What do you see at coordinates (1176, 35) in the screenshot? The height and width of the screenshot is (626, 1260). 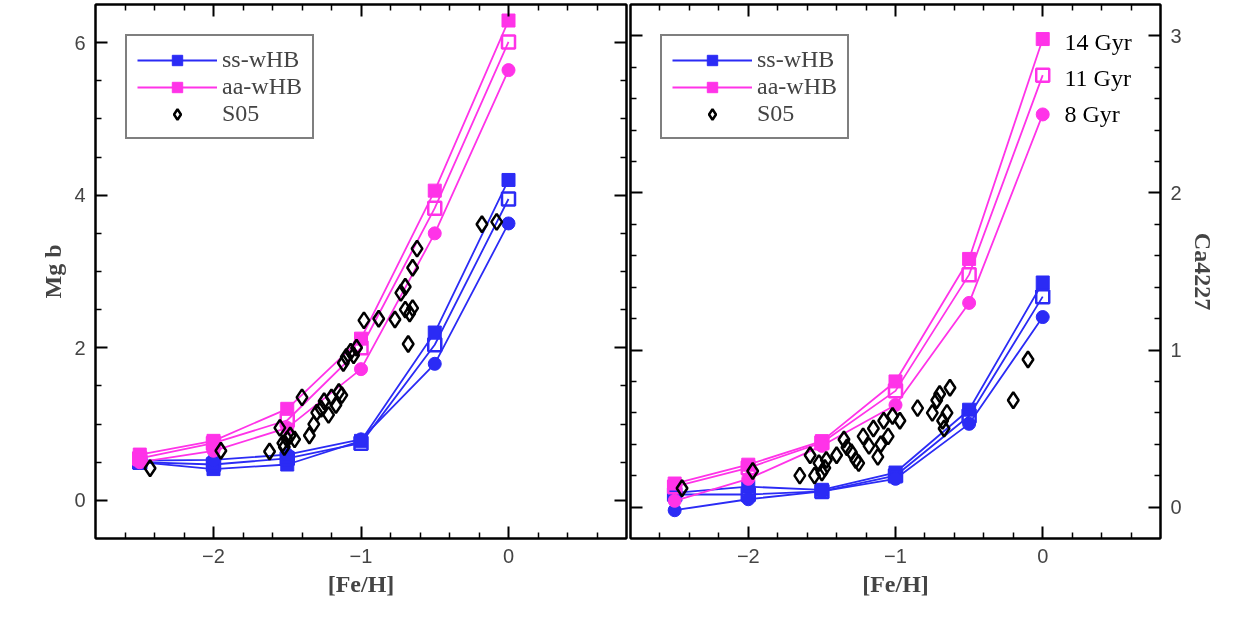 I see `y2-tick-label: 3` at bounding box center [1176, 35].